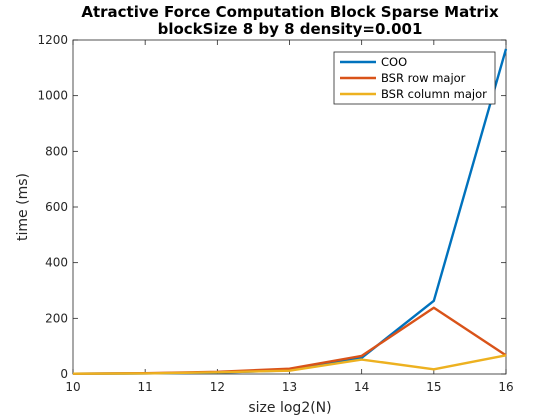 The height and width of the screenshot is (420, 560). Describe the element at coordinates (72, 387) in the screenshot. I see `x-tick-label: 10` at that location.